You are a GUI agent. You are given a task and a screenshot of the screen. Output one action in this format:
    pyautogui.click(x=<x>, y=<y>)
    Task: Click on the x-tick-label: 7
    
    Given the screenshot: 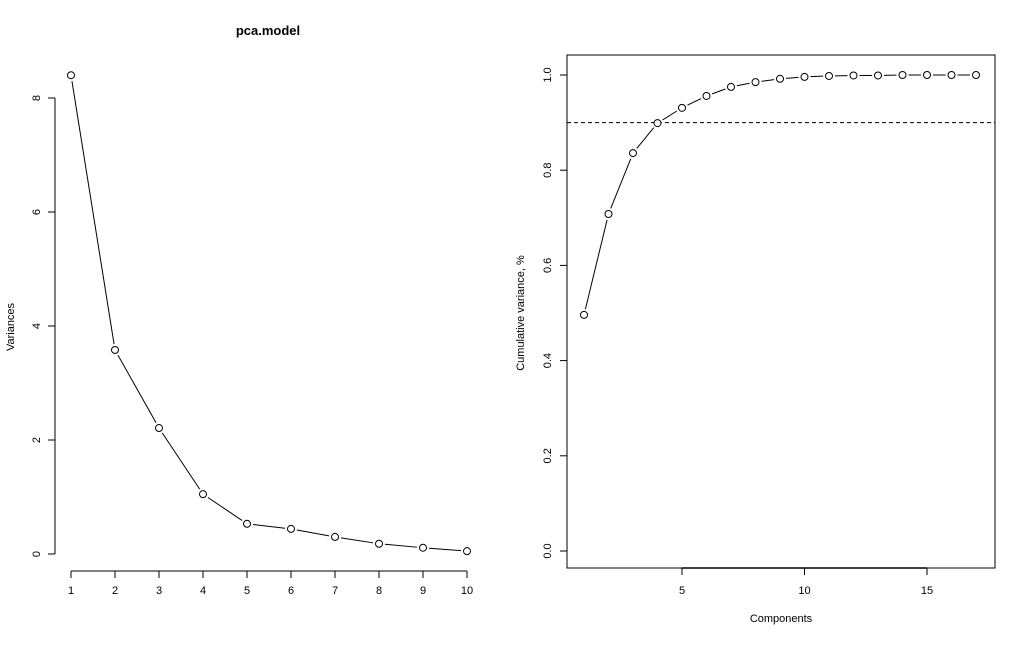 What is the action you would take?
    pyautogui.click(x=335, y=591)
    